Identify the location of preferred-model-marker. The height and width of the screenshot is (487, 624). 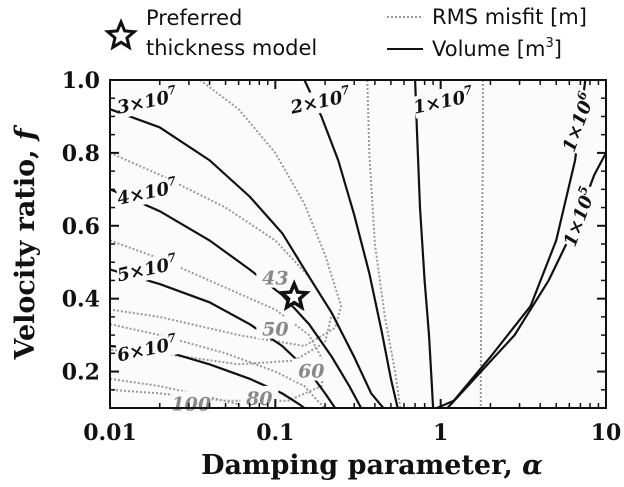
(294, 295).